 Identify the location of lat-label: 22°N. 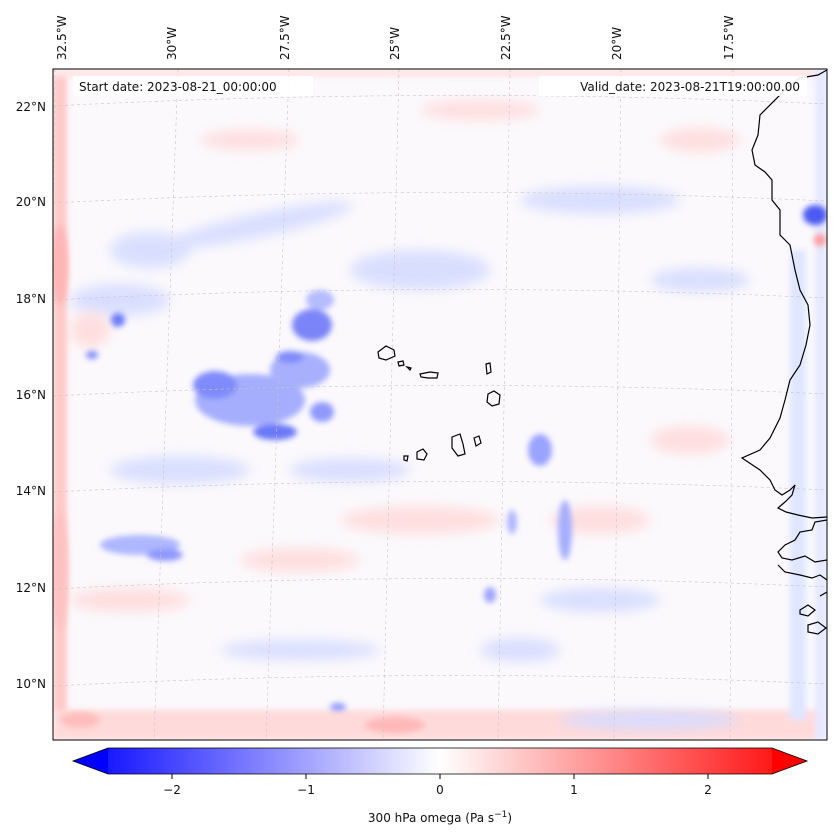
(31, 107).